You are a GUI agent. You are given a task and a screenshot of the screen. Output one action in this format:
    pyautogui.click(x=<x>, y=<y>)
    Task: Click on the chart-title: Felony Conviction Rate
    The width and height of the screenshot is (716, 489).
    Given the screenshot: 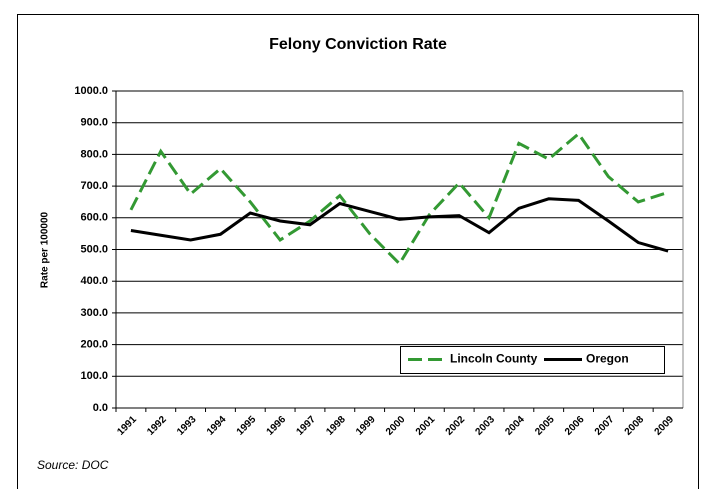 What is the action you would take?
    pyautogui.click(x=358, y=44)
    